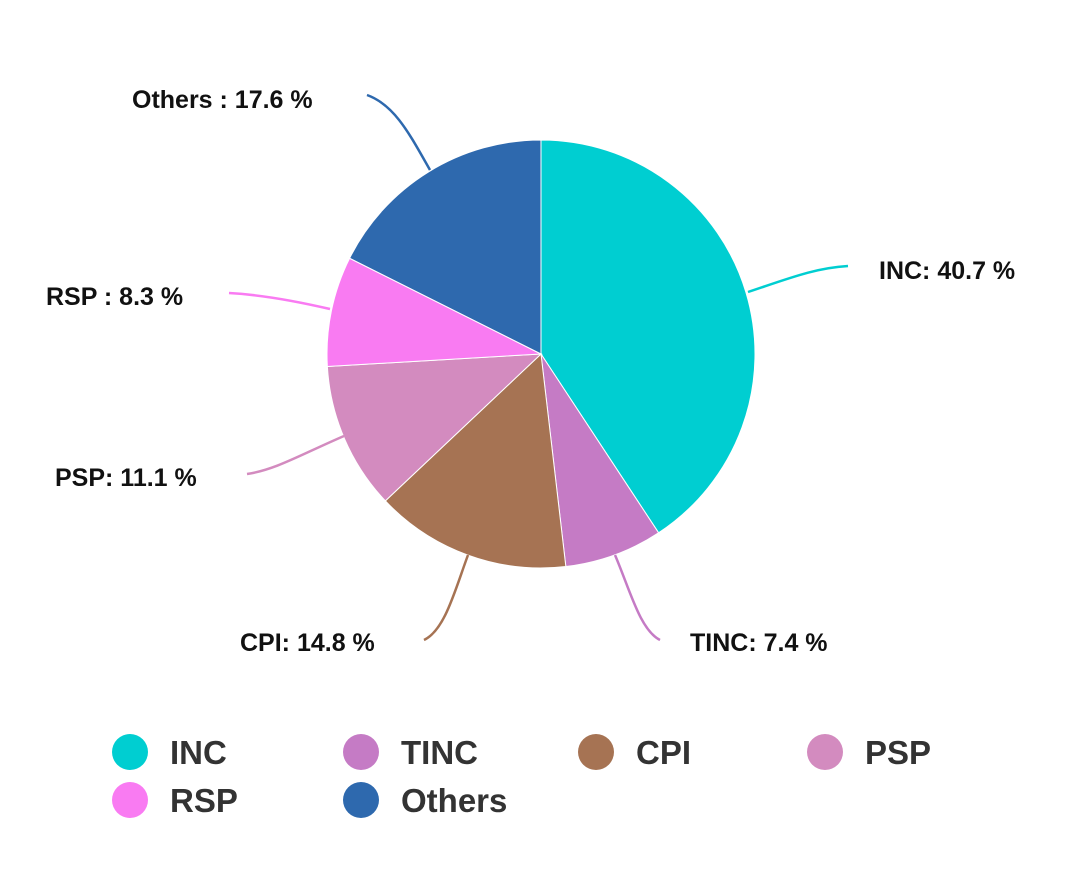  Describe the element at coordinates (759, 643) in the screenshot. I see `label-tinc: TINC: 7.4 %` at that location.